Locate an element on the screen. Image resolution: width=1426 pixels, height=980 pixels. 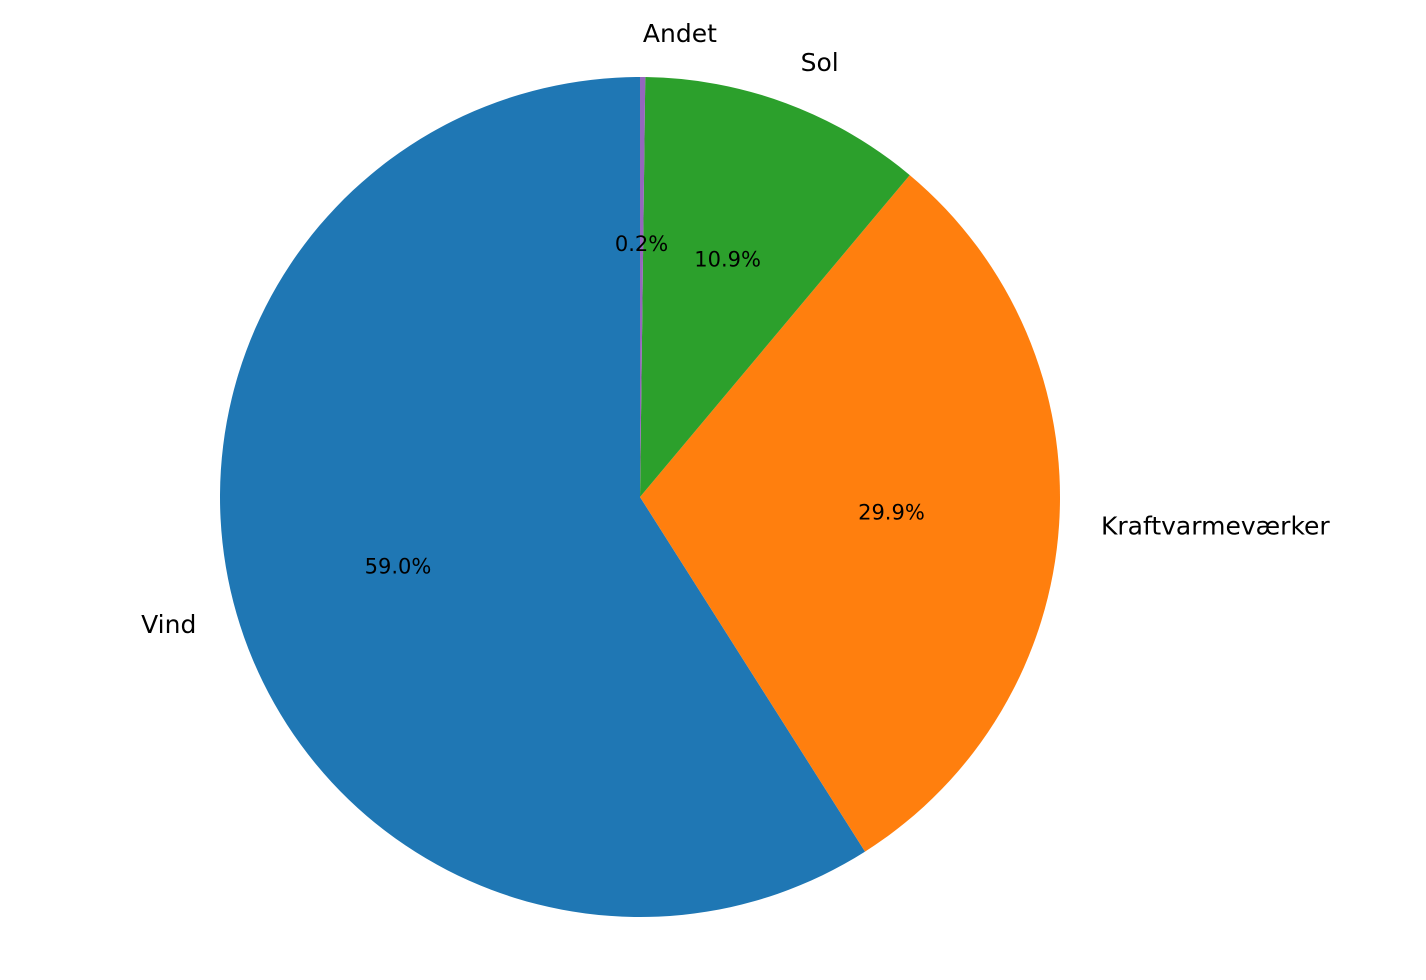
percent-label: 10.9% is located at coordinates (727, 260).